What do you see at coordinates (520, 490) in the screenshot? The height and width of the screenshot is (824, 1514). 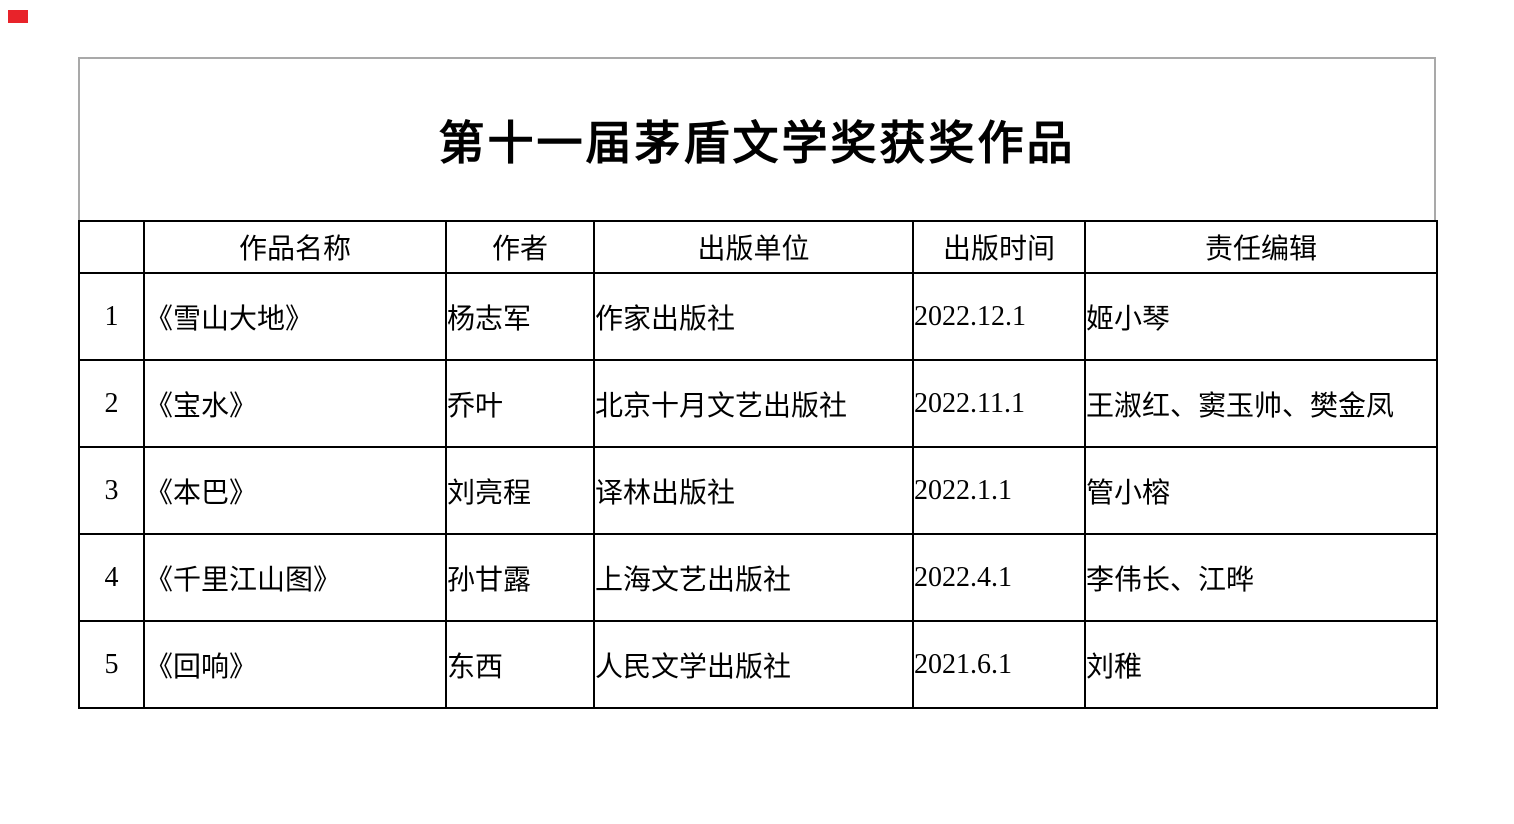 I see `cell-author: 刘亮程` at bounding box center [520, 490].